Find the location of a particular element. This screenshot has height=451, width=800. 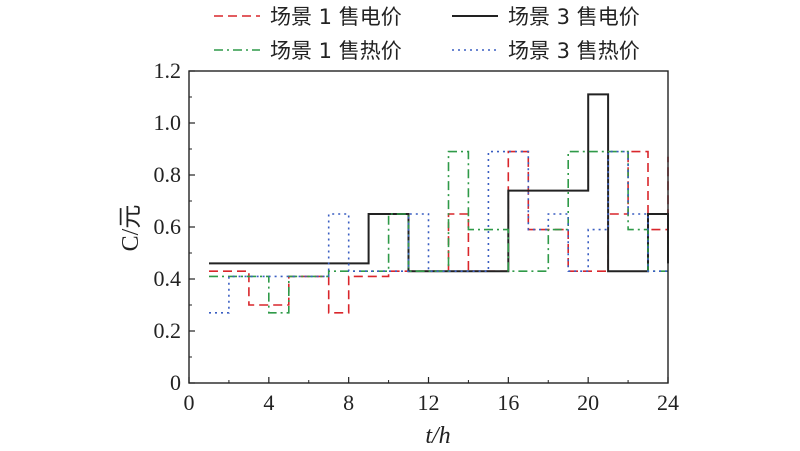

legend-label-2: 场景 3 售电价 is located at coordinates (574, 17).